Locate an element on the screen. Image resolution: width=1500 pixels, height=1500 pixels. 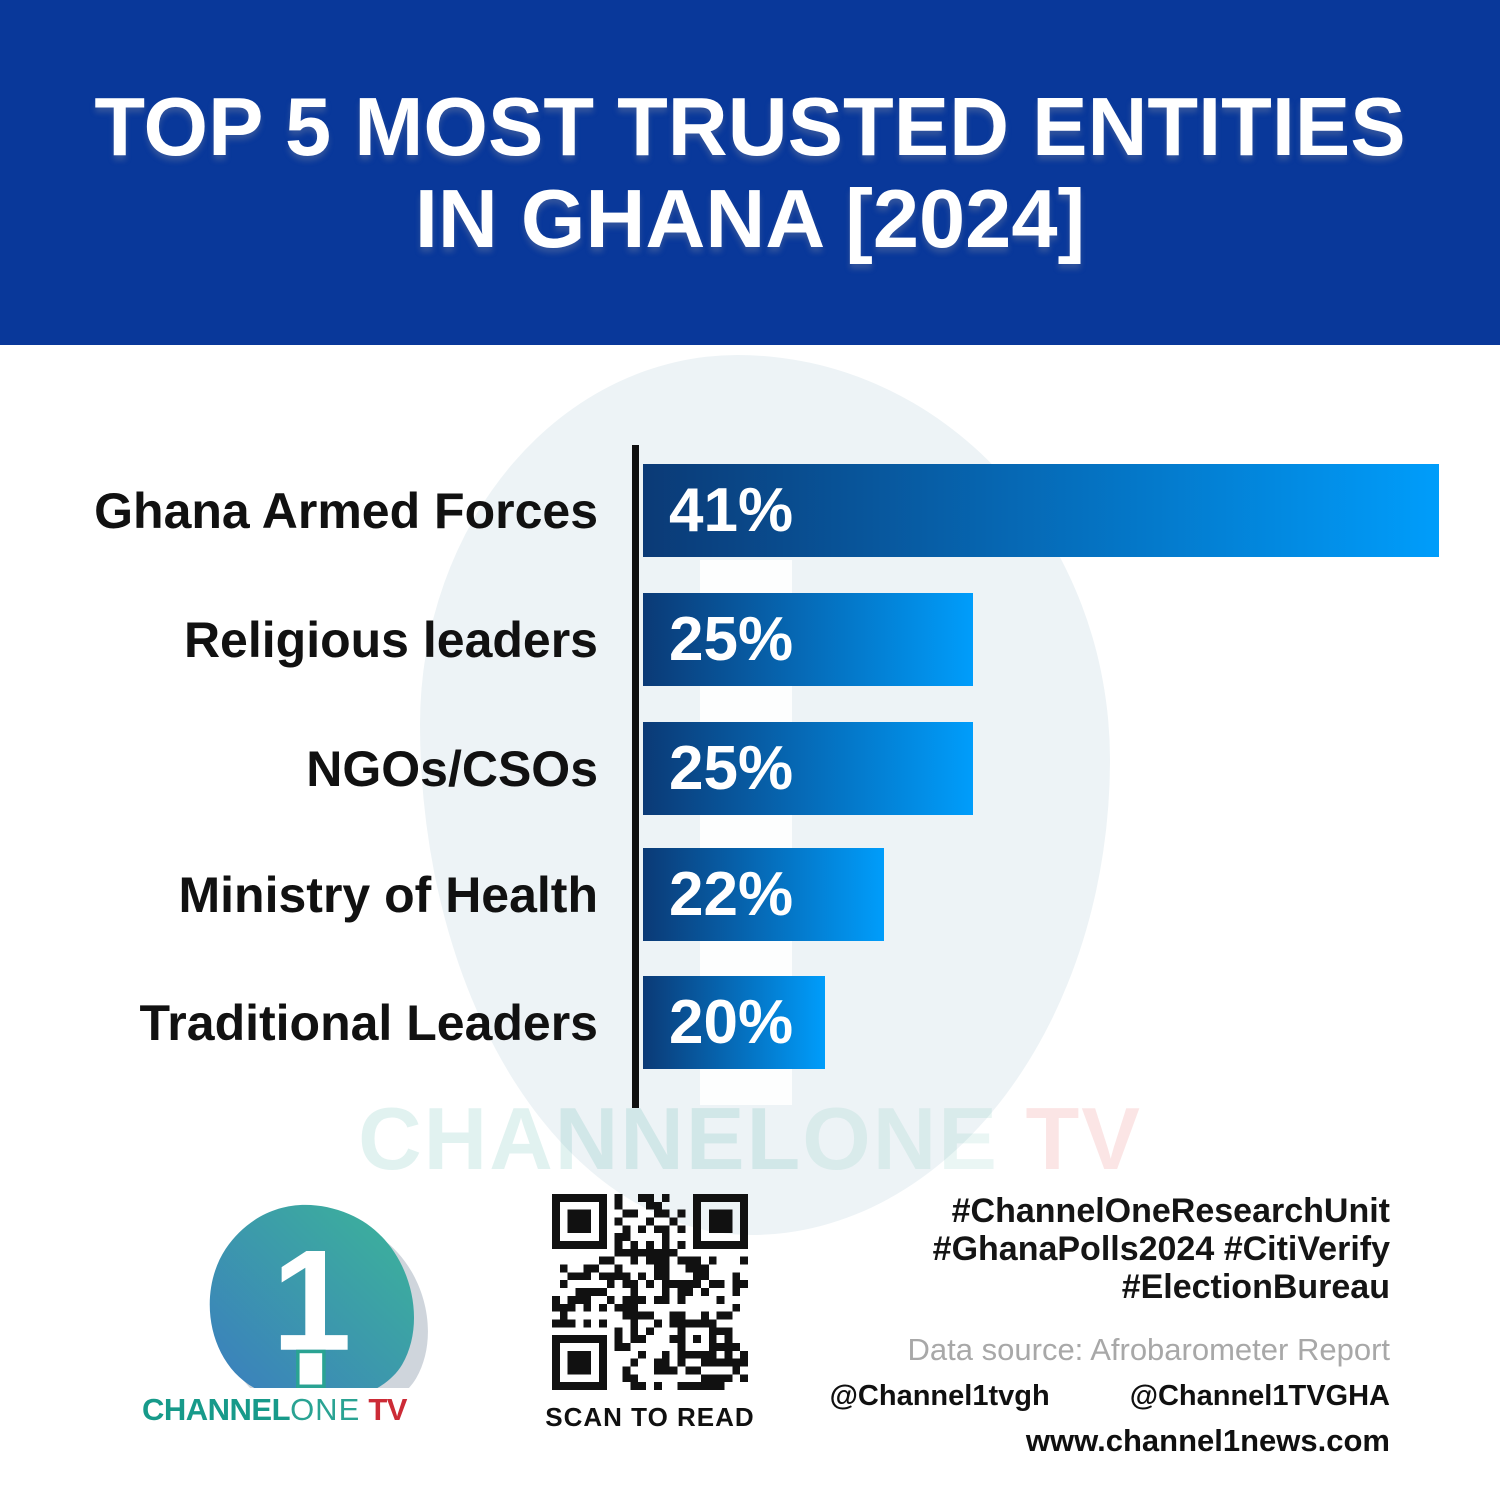
social-row: f ♪ @Channel1tvgh is located at coordinates (1100, 1396).